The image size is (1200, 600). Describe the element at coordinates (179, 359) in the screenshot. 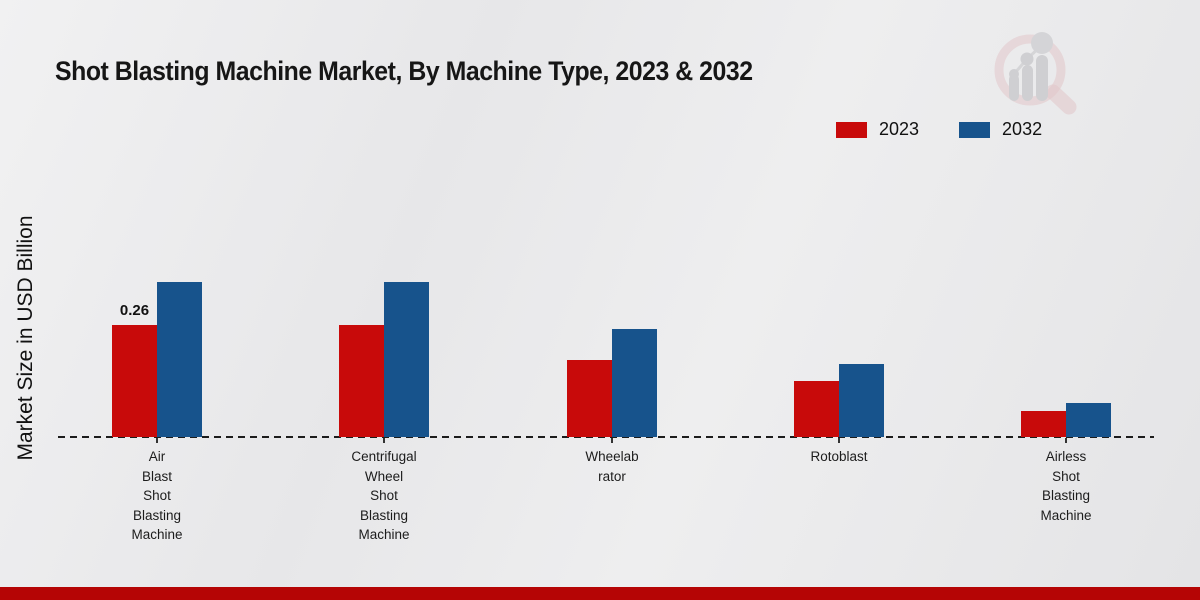

I see `bar-2032-air-blast-shot-blasting-machine` at that location.